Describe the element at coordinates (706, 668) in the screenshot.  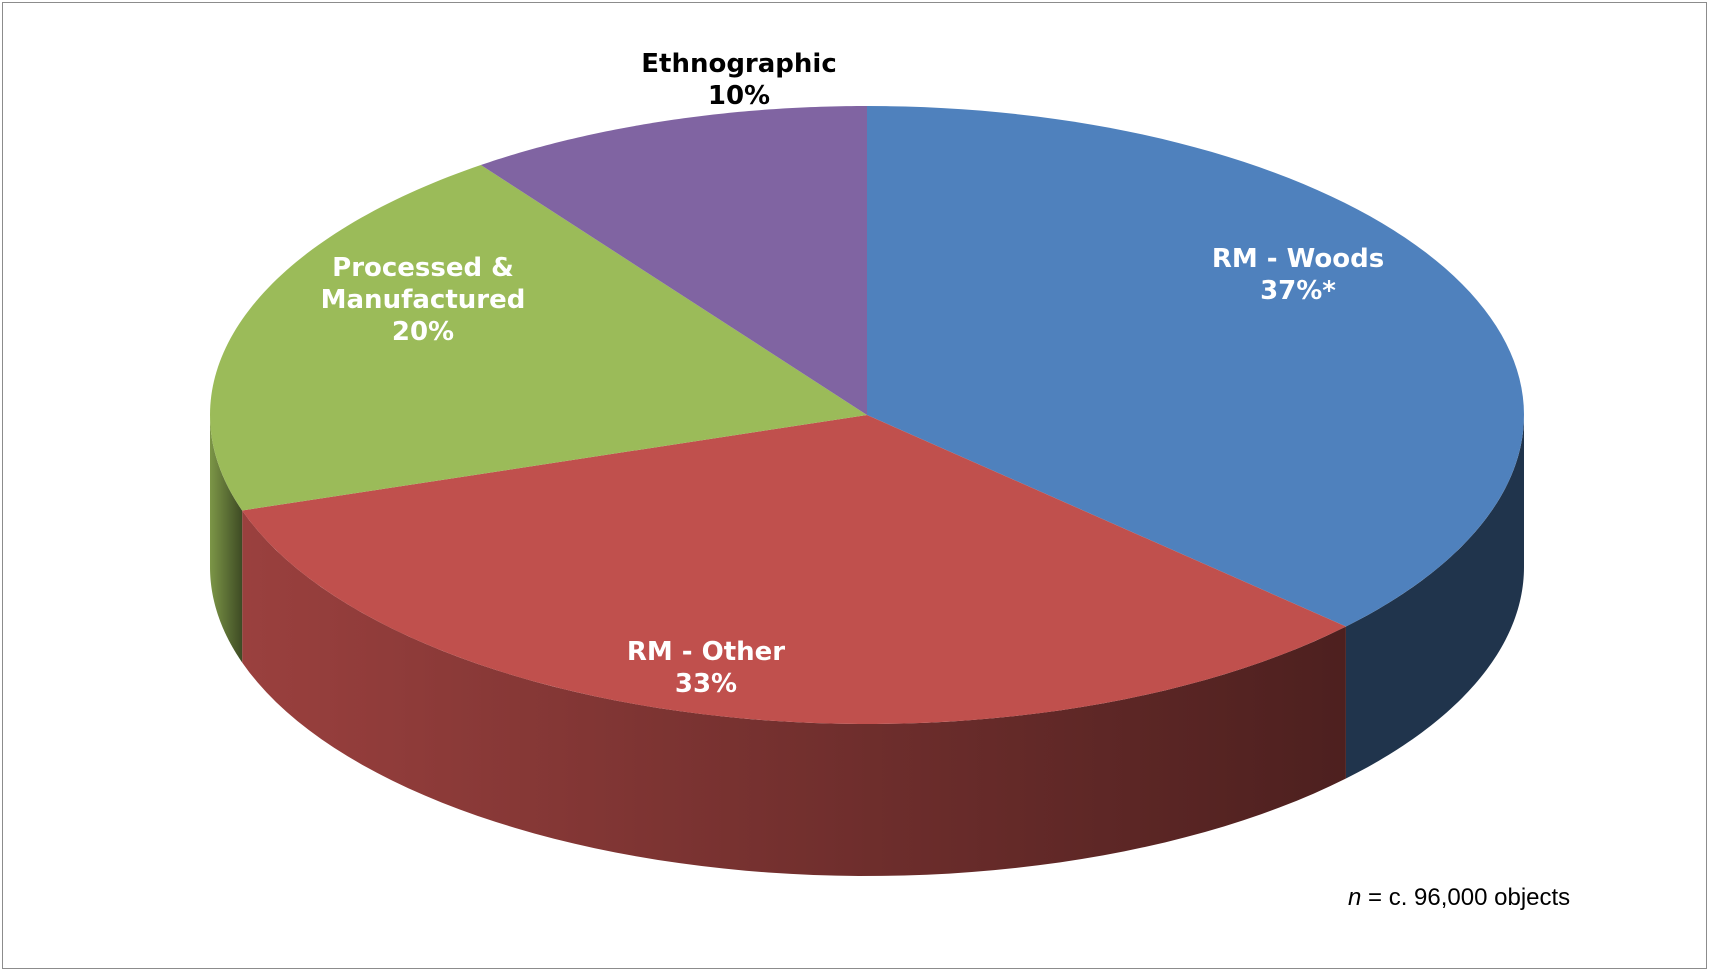
I see `slice-label: RM - Other 33%` at that location.